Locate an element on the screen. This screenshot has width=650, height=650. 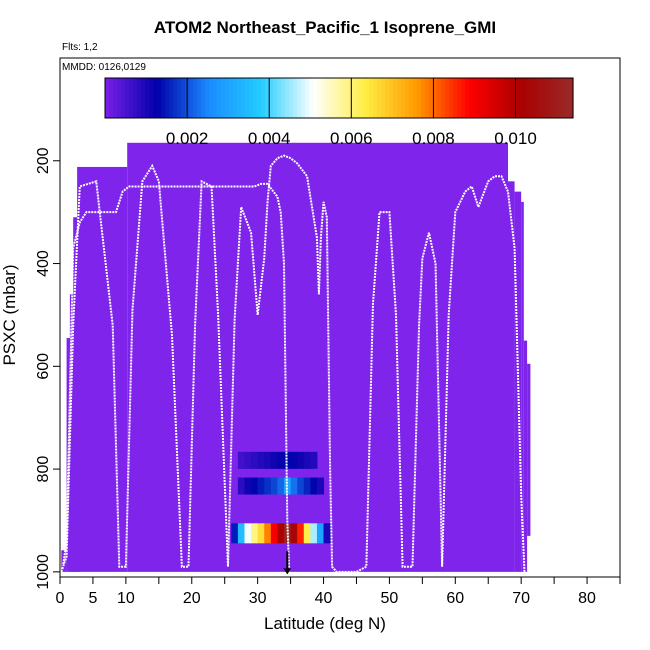
x-tick-label: 30 is located at coordinates (258, 598).